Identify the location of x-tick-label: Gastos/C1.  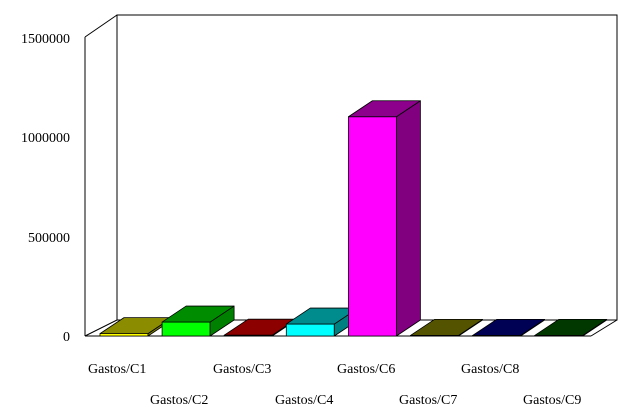
(117, 369).